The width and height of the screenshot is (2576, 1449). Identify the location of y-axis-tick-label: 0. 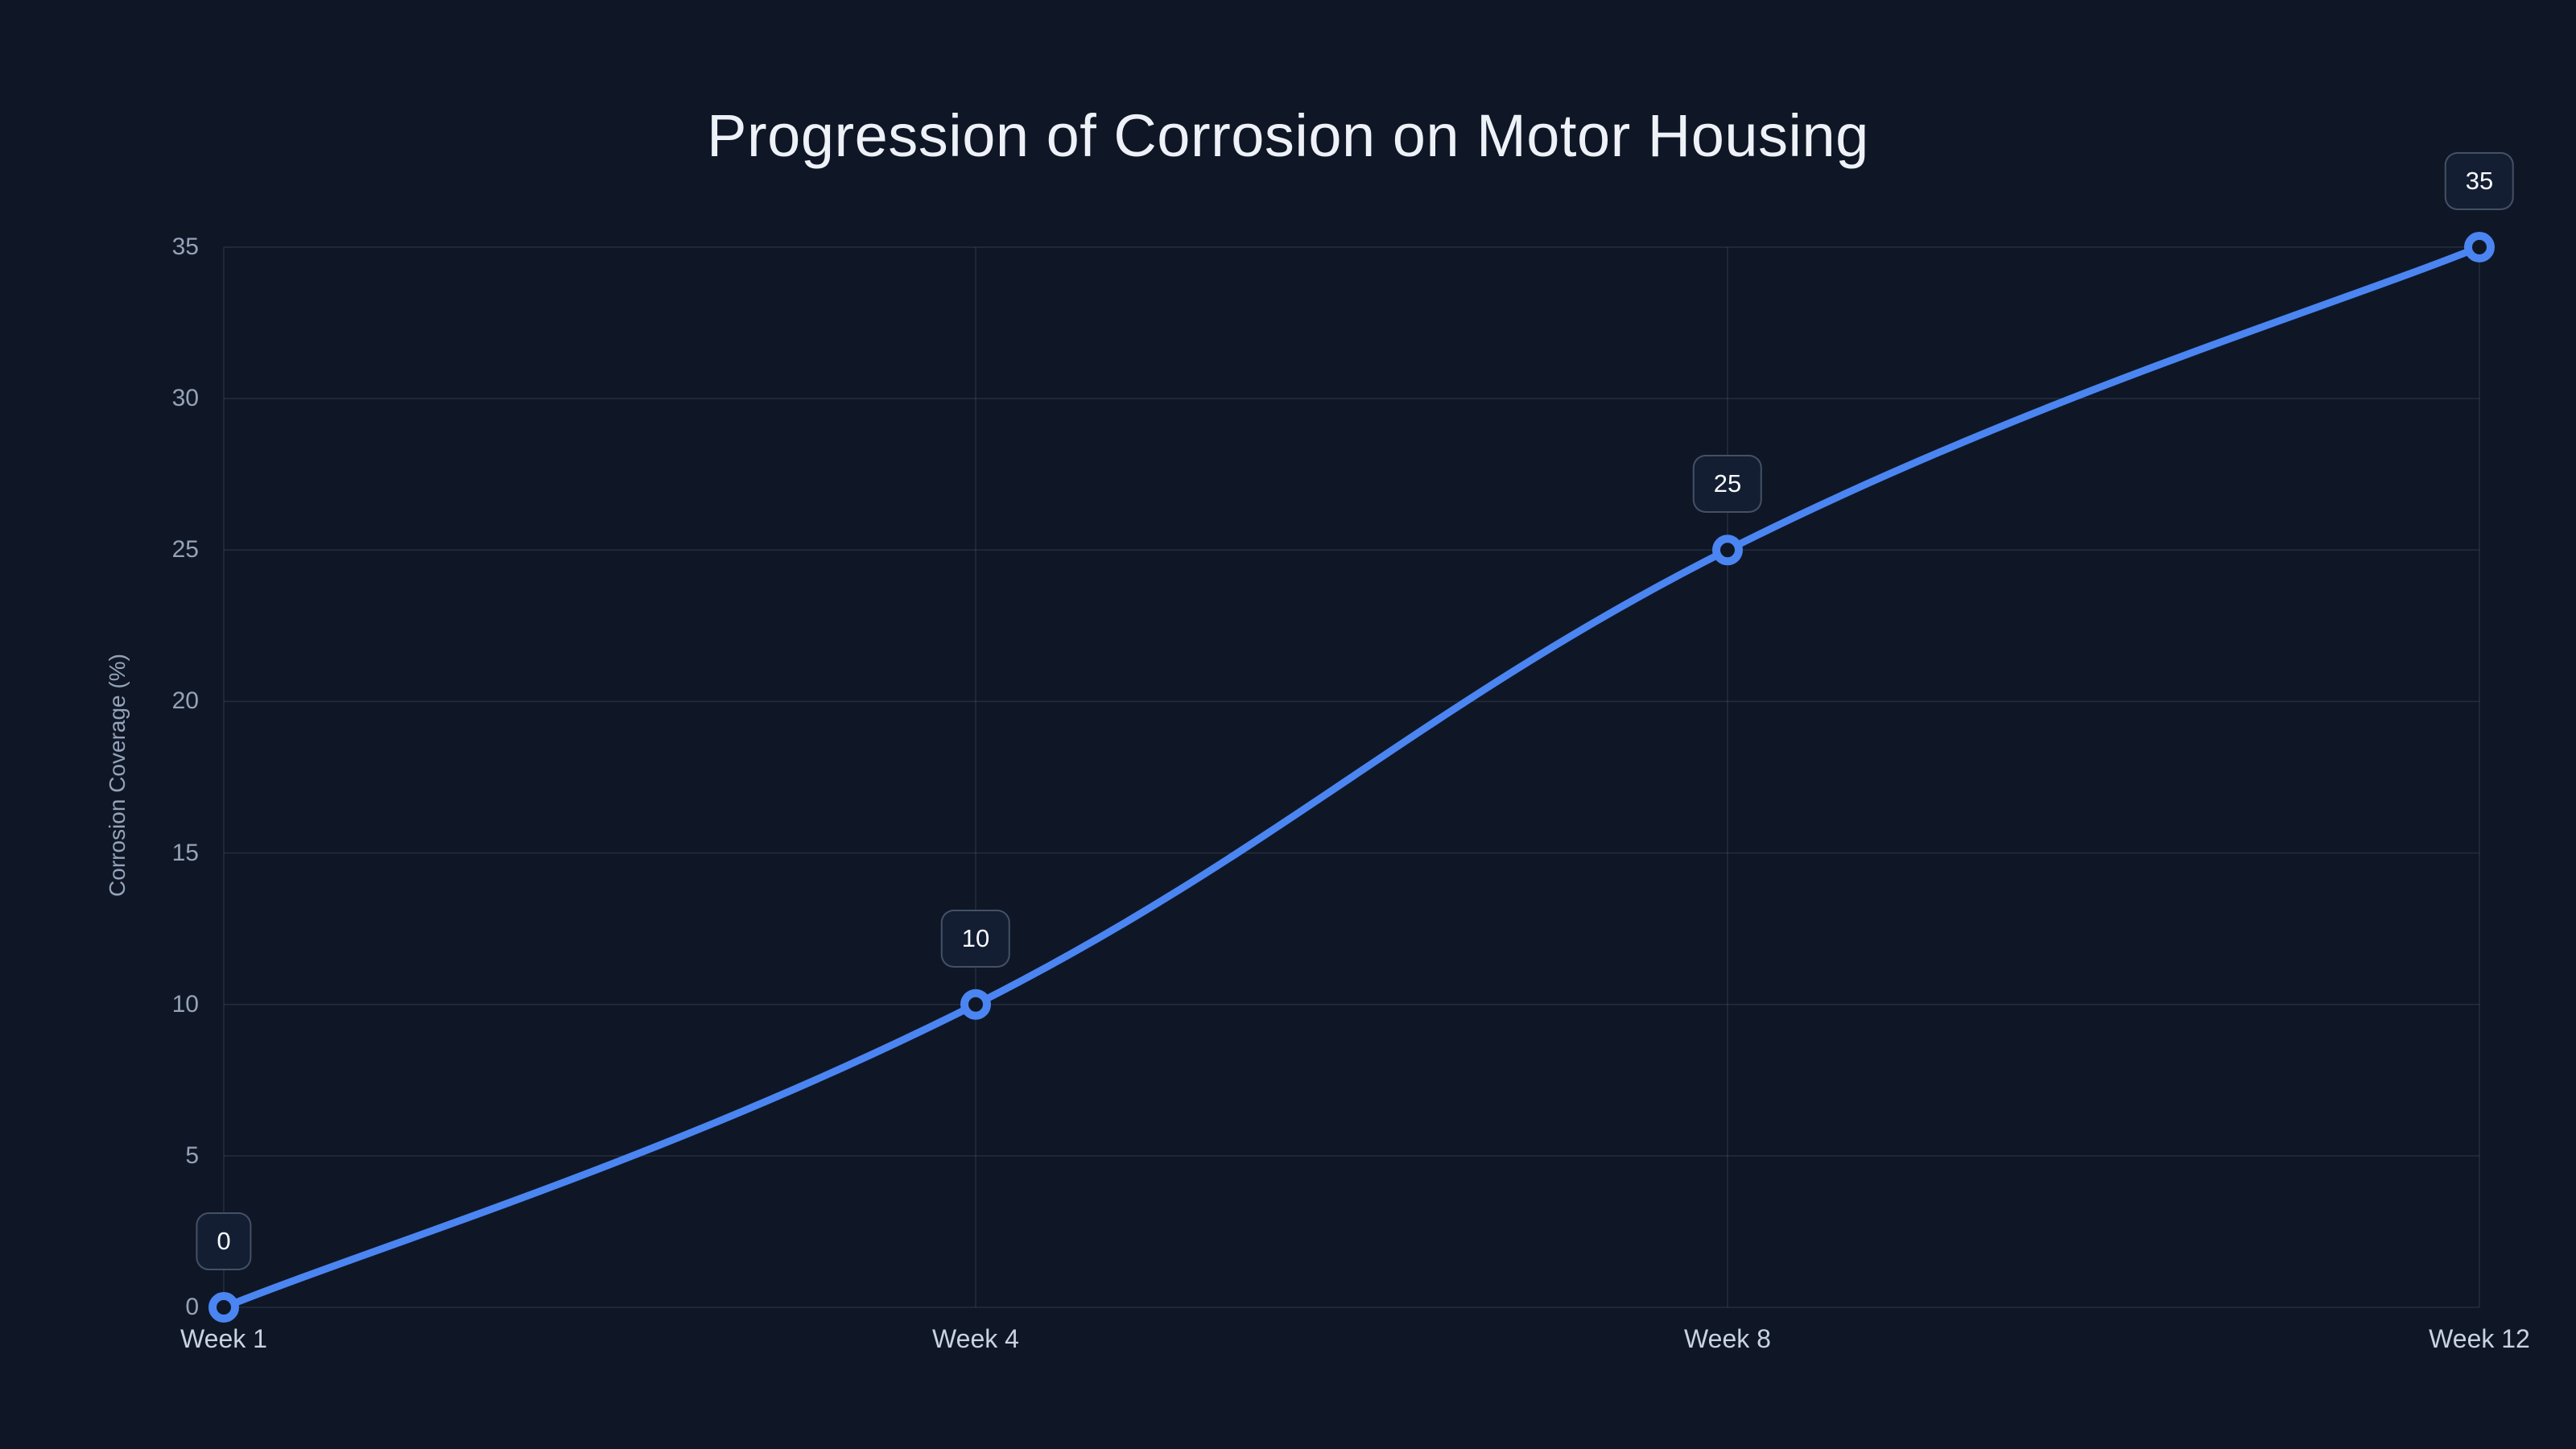
(192, 1307).